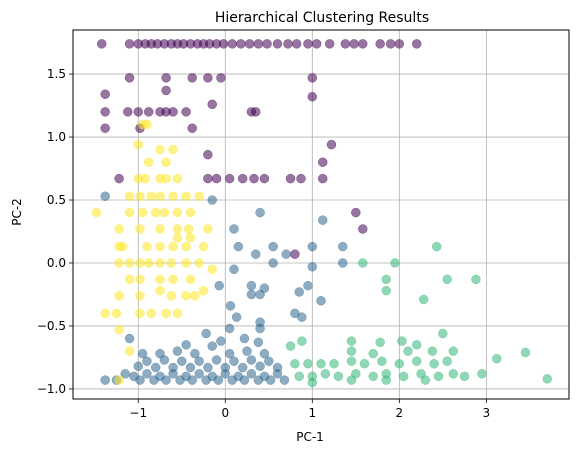 The width and height of the screenshot is (579, 453). I want to click on y-tick-label: −0.5, so click(51, 326).